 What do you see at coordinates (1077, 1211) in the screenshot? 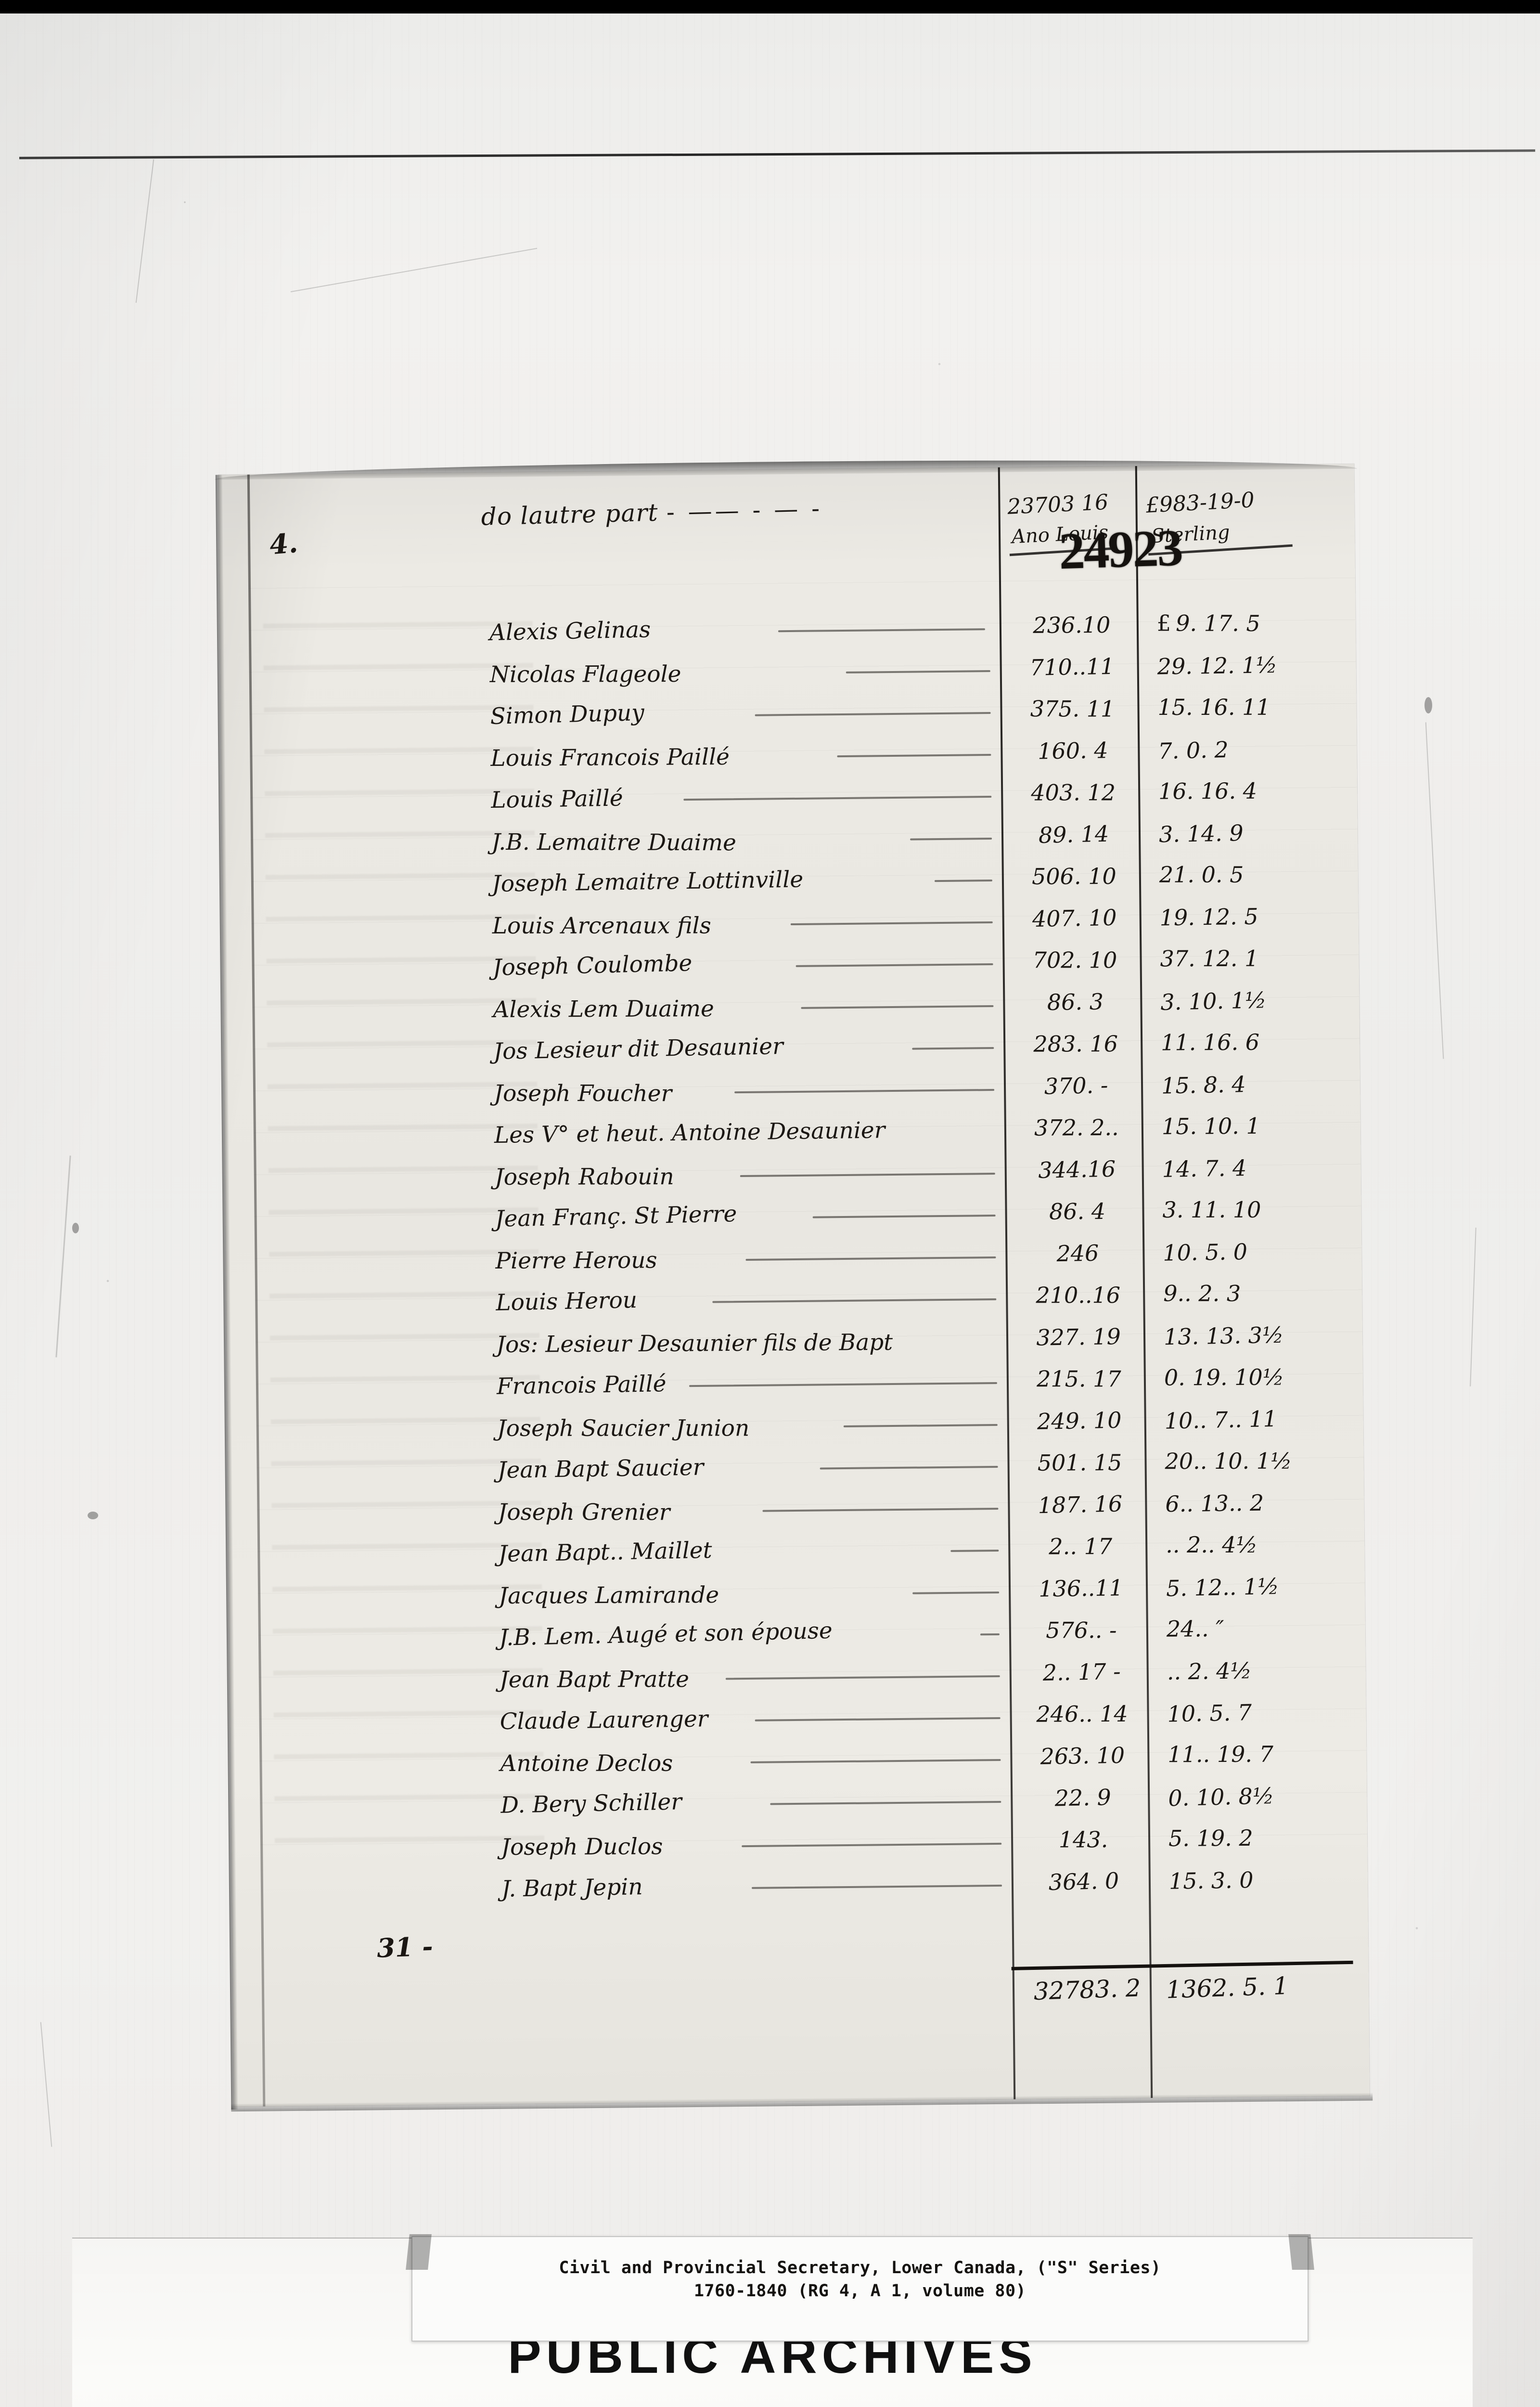
I see `entry-amount-ancien-louis: 86. 4` at bounding box center [1077, 1211].